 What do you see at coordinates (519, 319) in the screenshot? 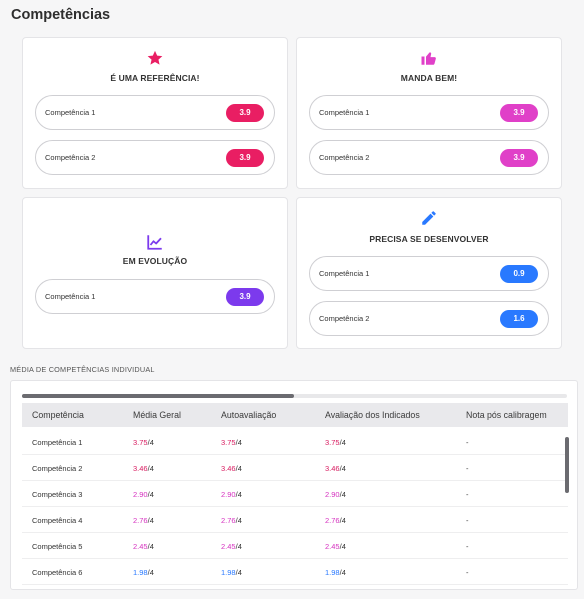
I see `score-badge: 1.6` at bounding box center [519, 319].